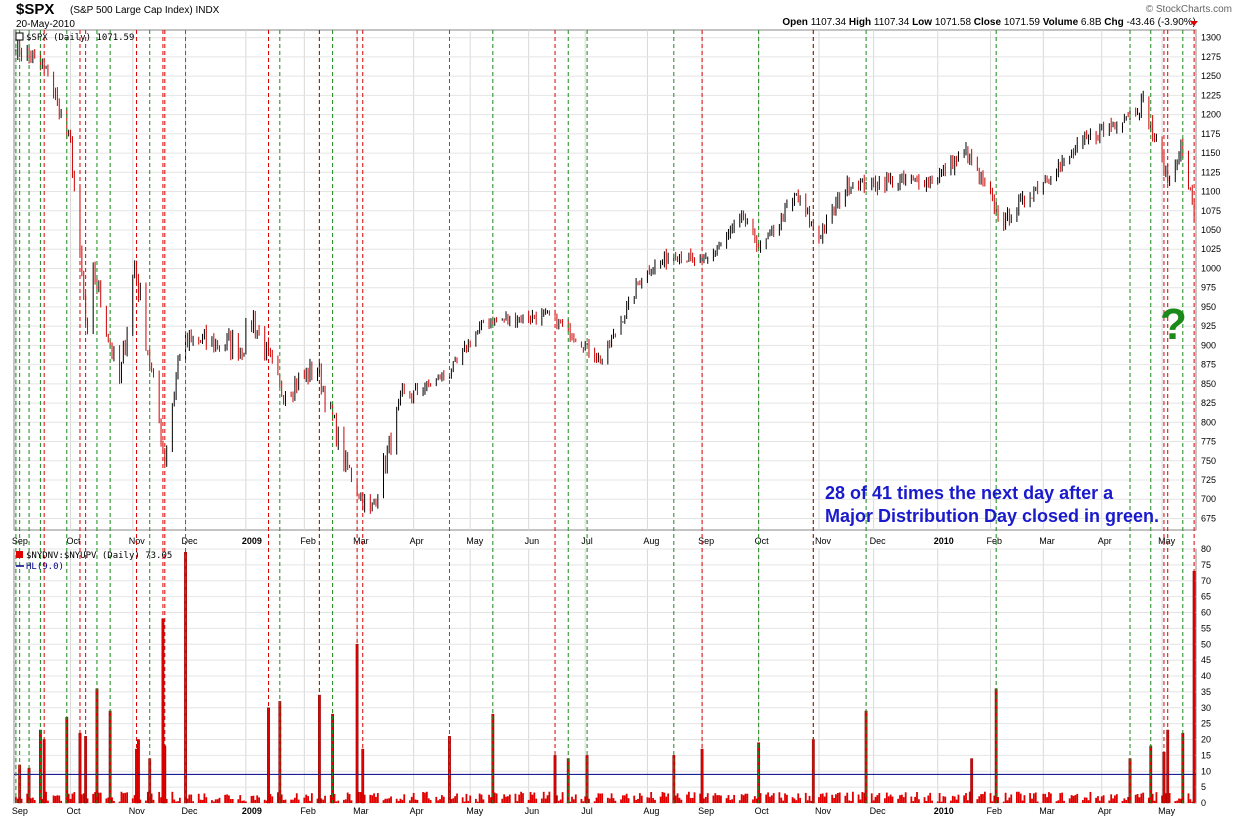 The image size is (1240, 819). I want to click on month-label: Oct, so click(762, 811).